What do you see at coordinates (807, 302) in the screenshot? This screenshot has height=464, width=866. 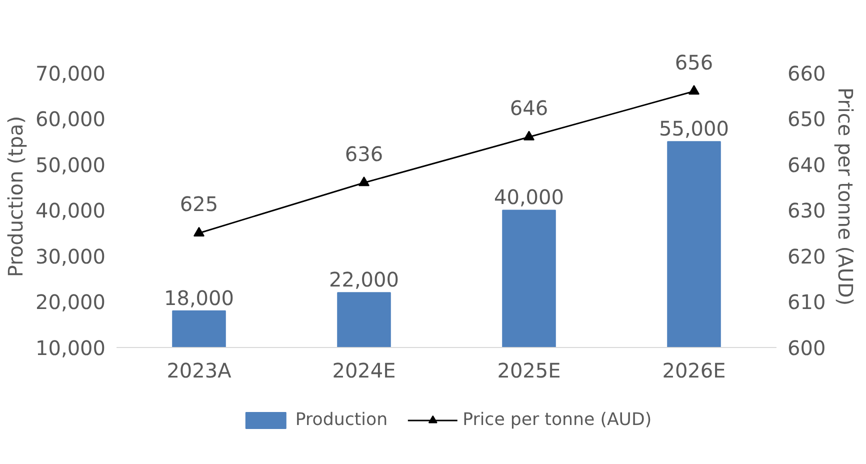 I see `y2-tick-label: 610` at bounding box center [807, 302].